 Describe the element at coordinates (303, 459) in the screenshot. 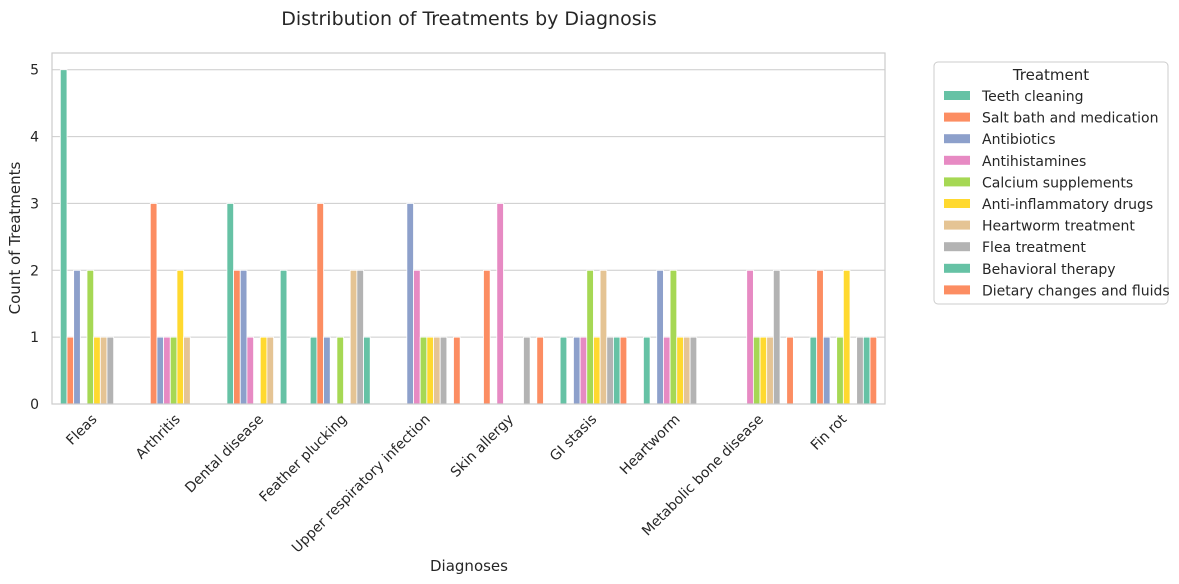

I see `x-tick-label: Feather plucking` at that location.